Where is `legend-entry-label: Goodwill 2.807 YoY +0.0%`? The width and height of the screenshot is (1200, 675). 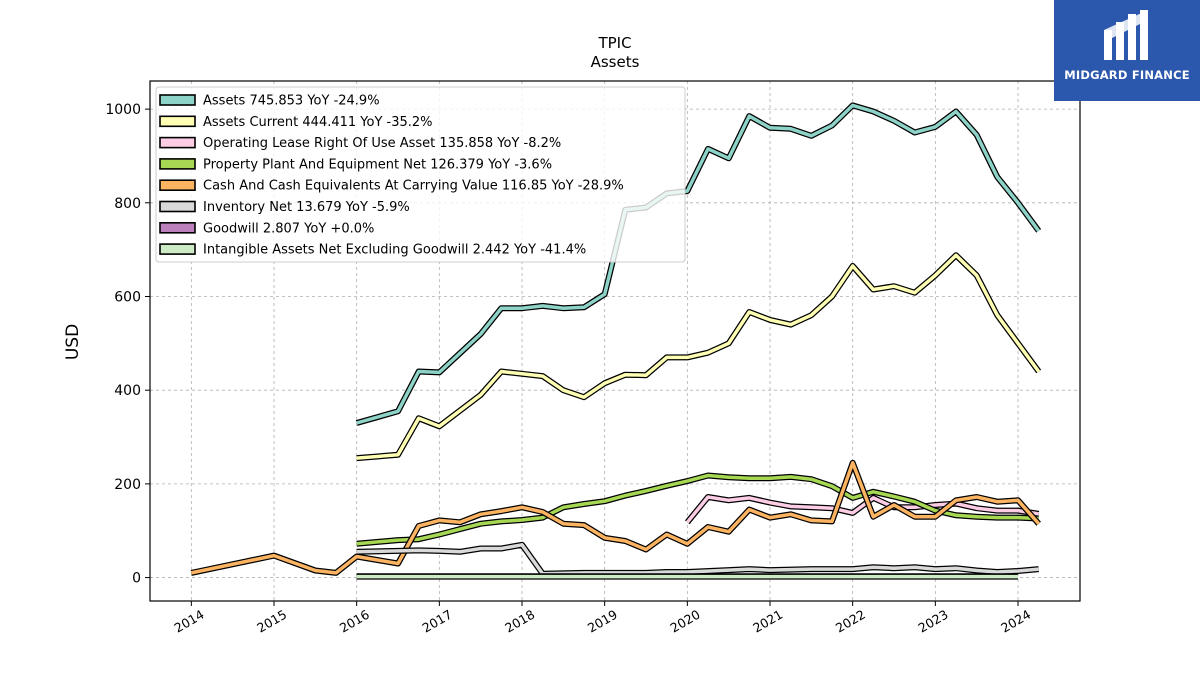 legend-entry-label: Goodwill 2.807 YoY +0.0% is located at coordinates (288, 228).